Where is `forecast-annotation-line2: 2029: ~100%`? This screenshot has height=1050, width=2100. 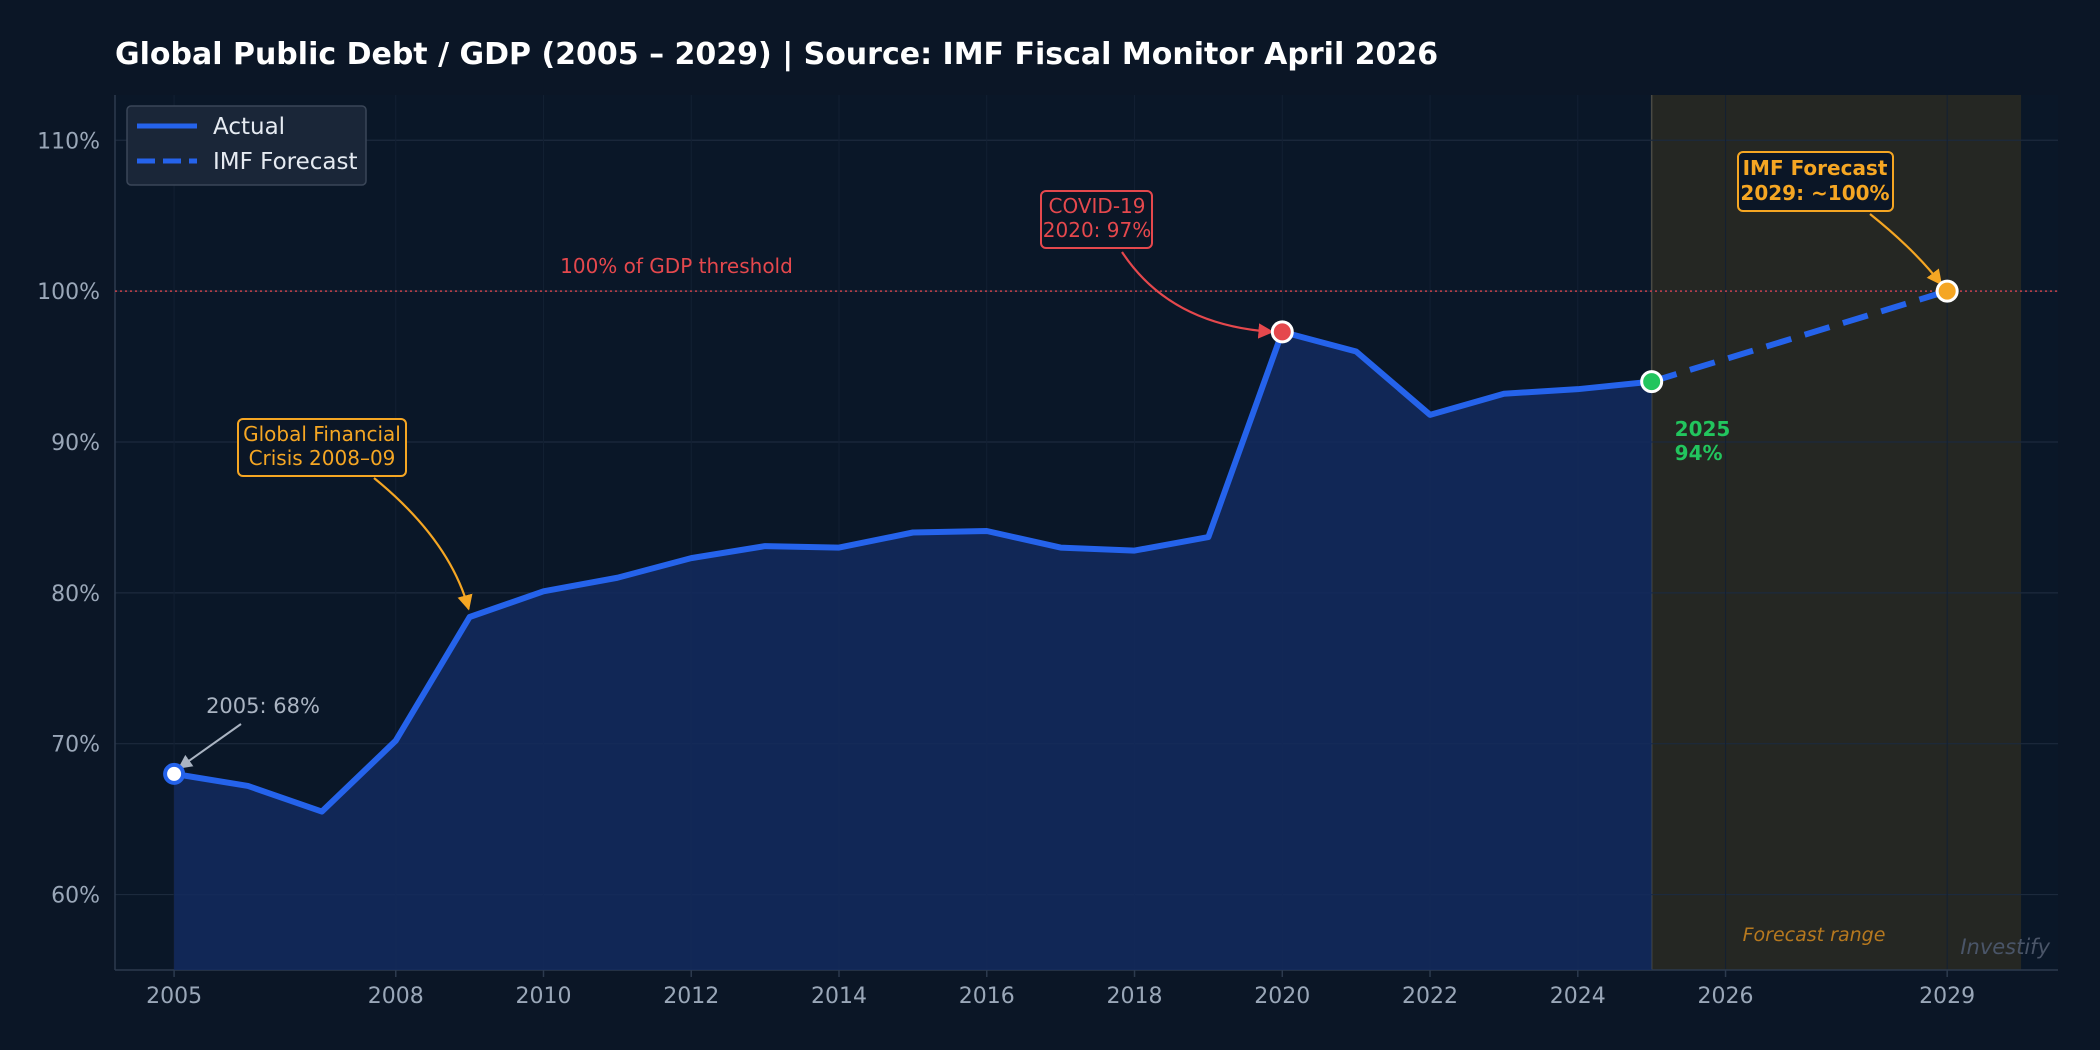
forecast-annotation-line2: 2029: ~100% is located at coordinates (1814, 193).